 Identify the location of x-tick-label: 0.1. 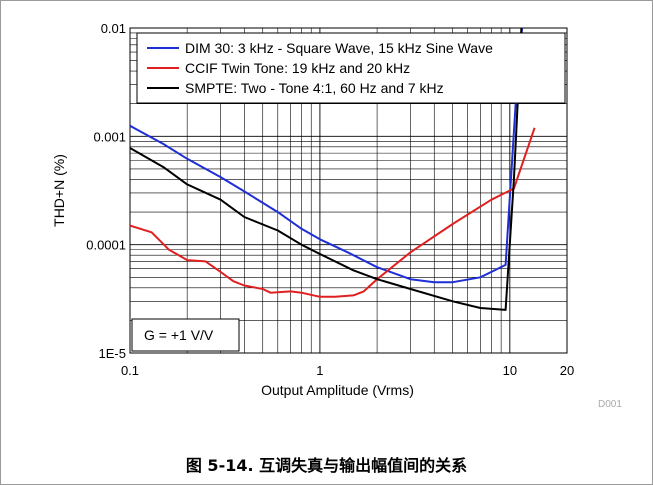
(130, 370).